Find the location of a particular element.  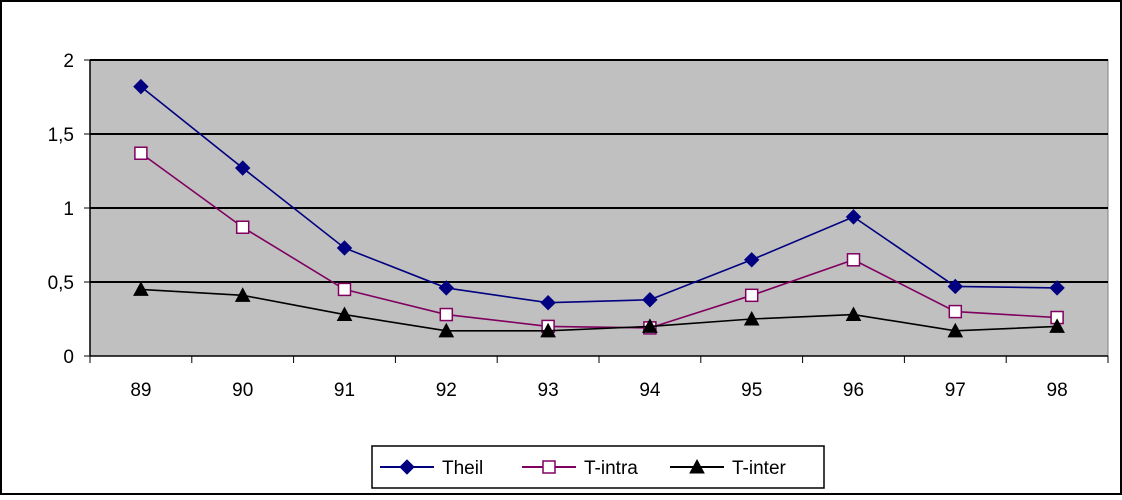

y-tick-label: 0 is located at coordinates (68, 357).